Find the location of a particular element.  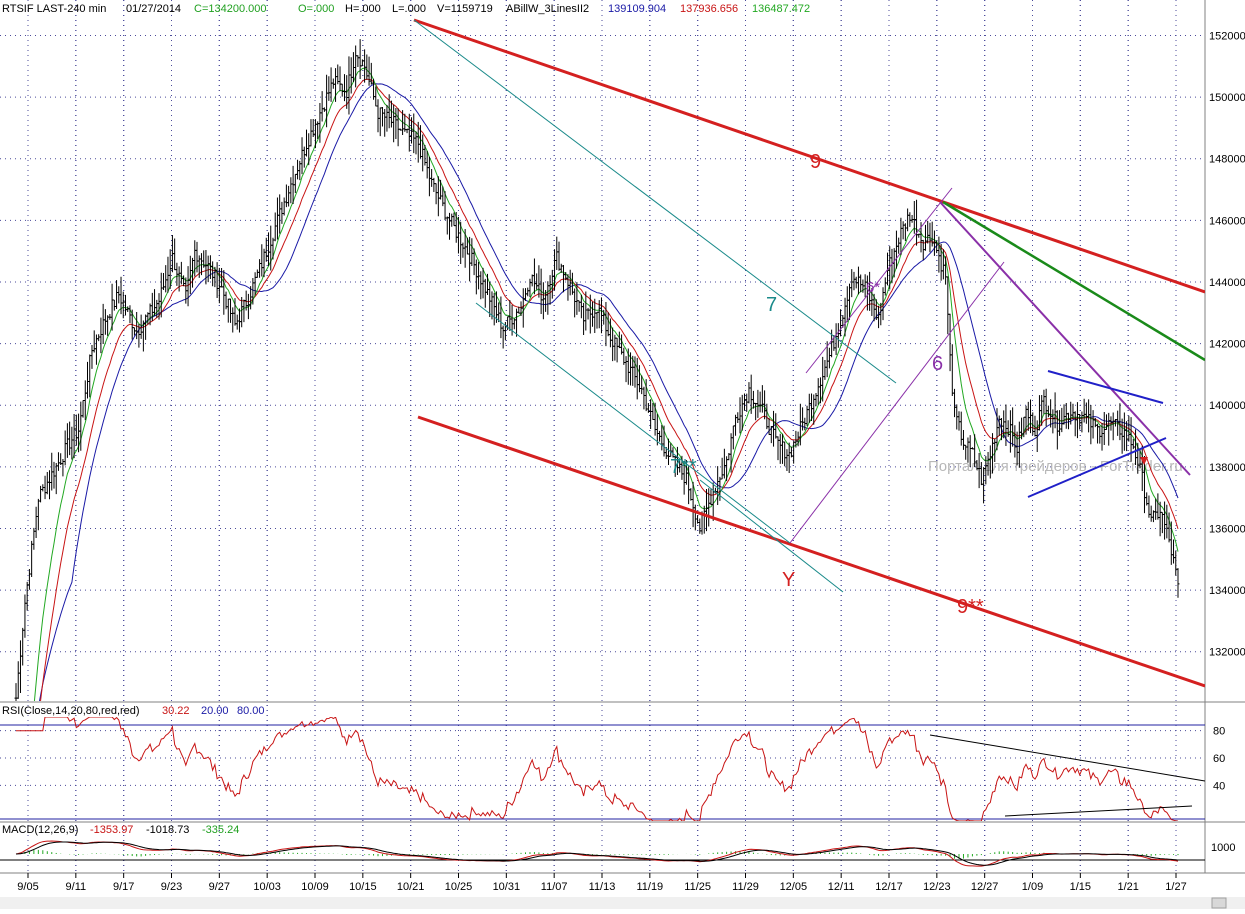

trendline-green is located at coordinates (1073, 281).